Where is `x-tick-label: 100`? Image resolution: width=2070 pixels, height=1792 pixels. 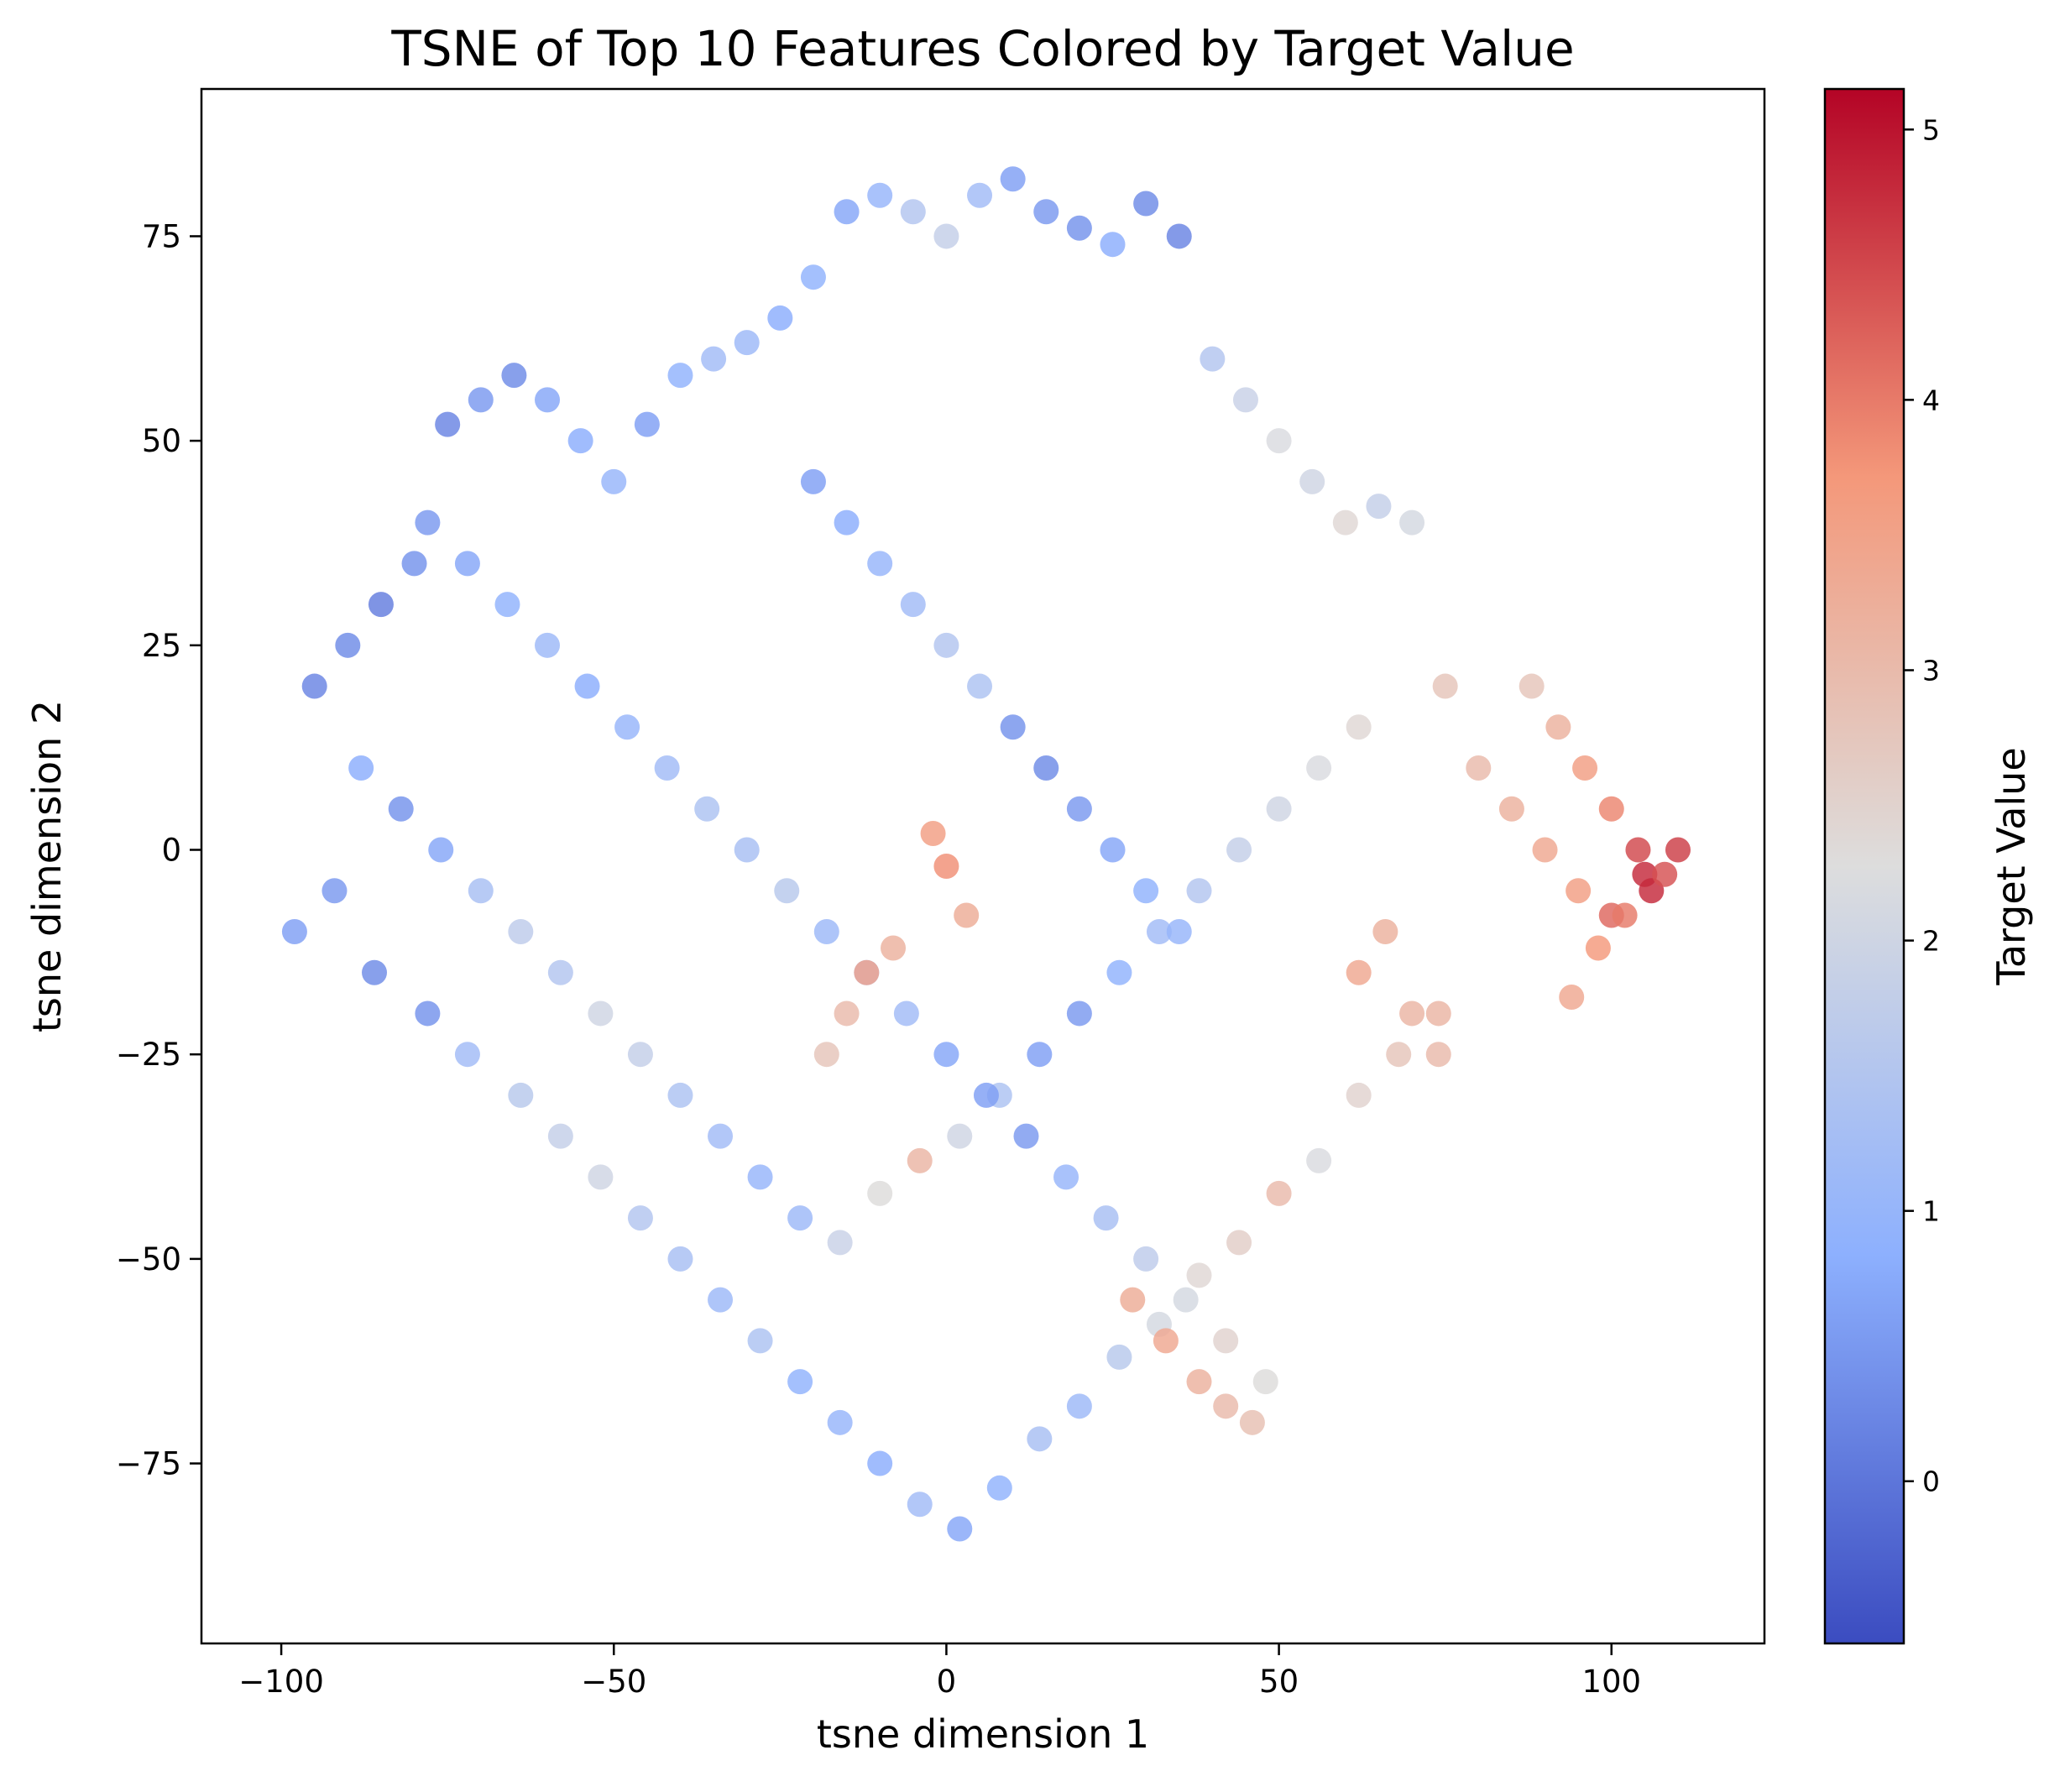 x-tick-label: 100 is located at coordinates (1611, 1682).